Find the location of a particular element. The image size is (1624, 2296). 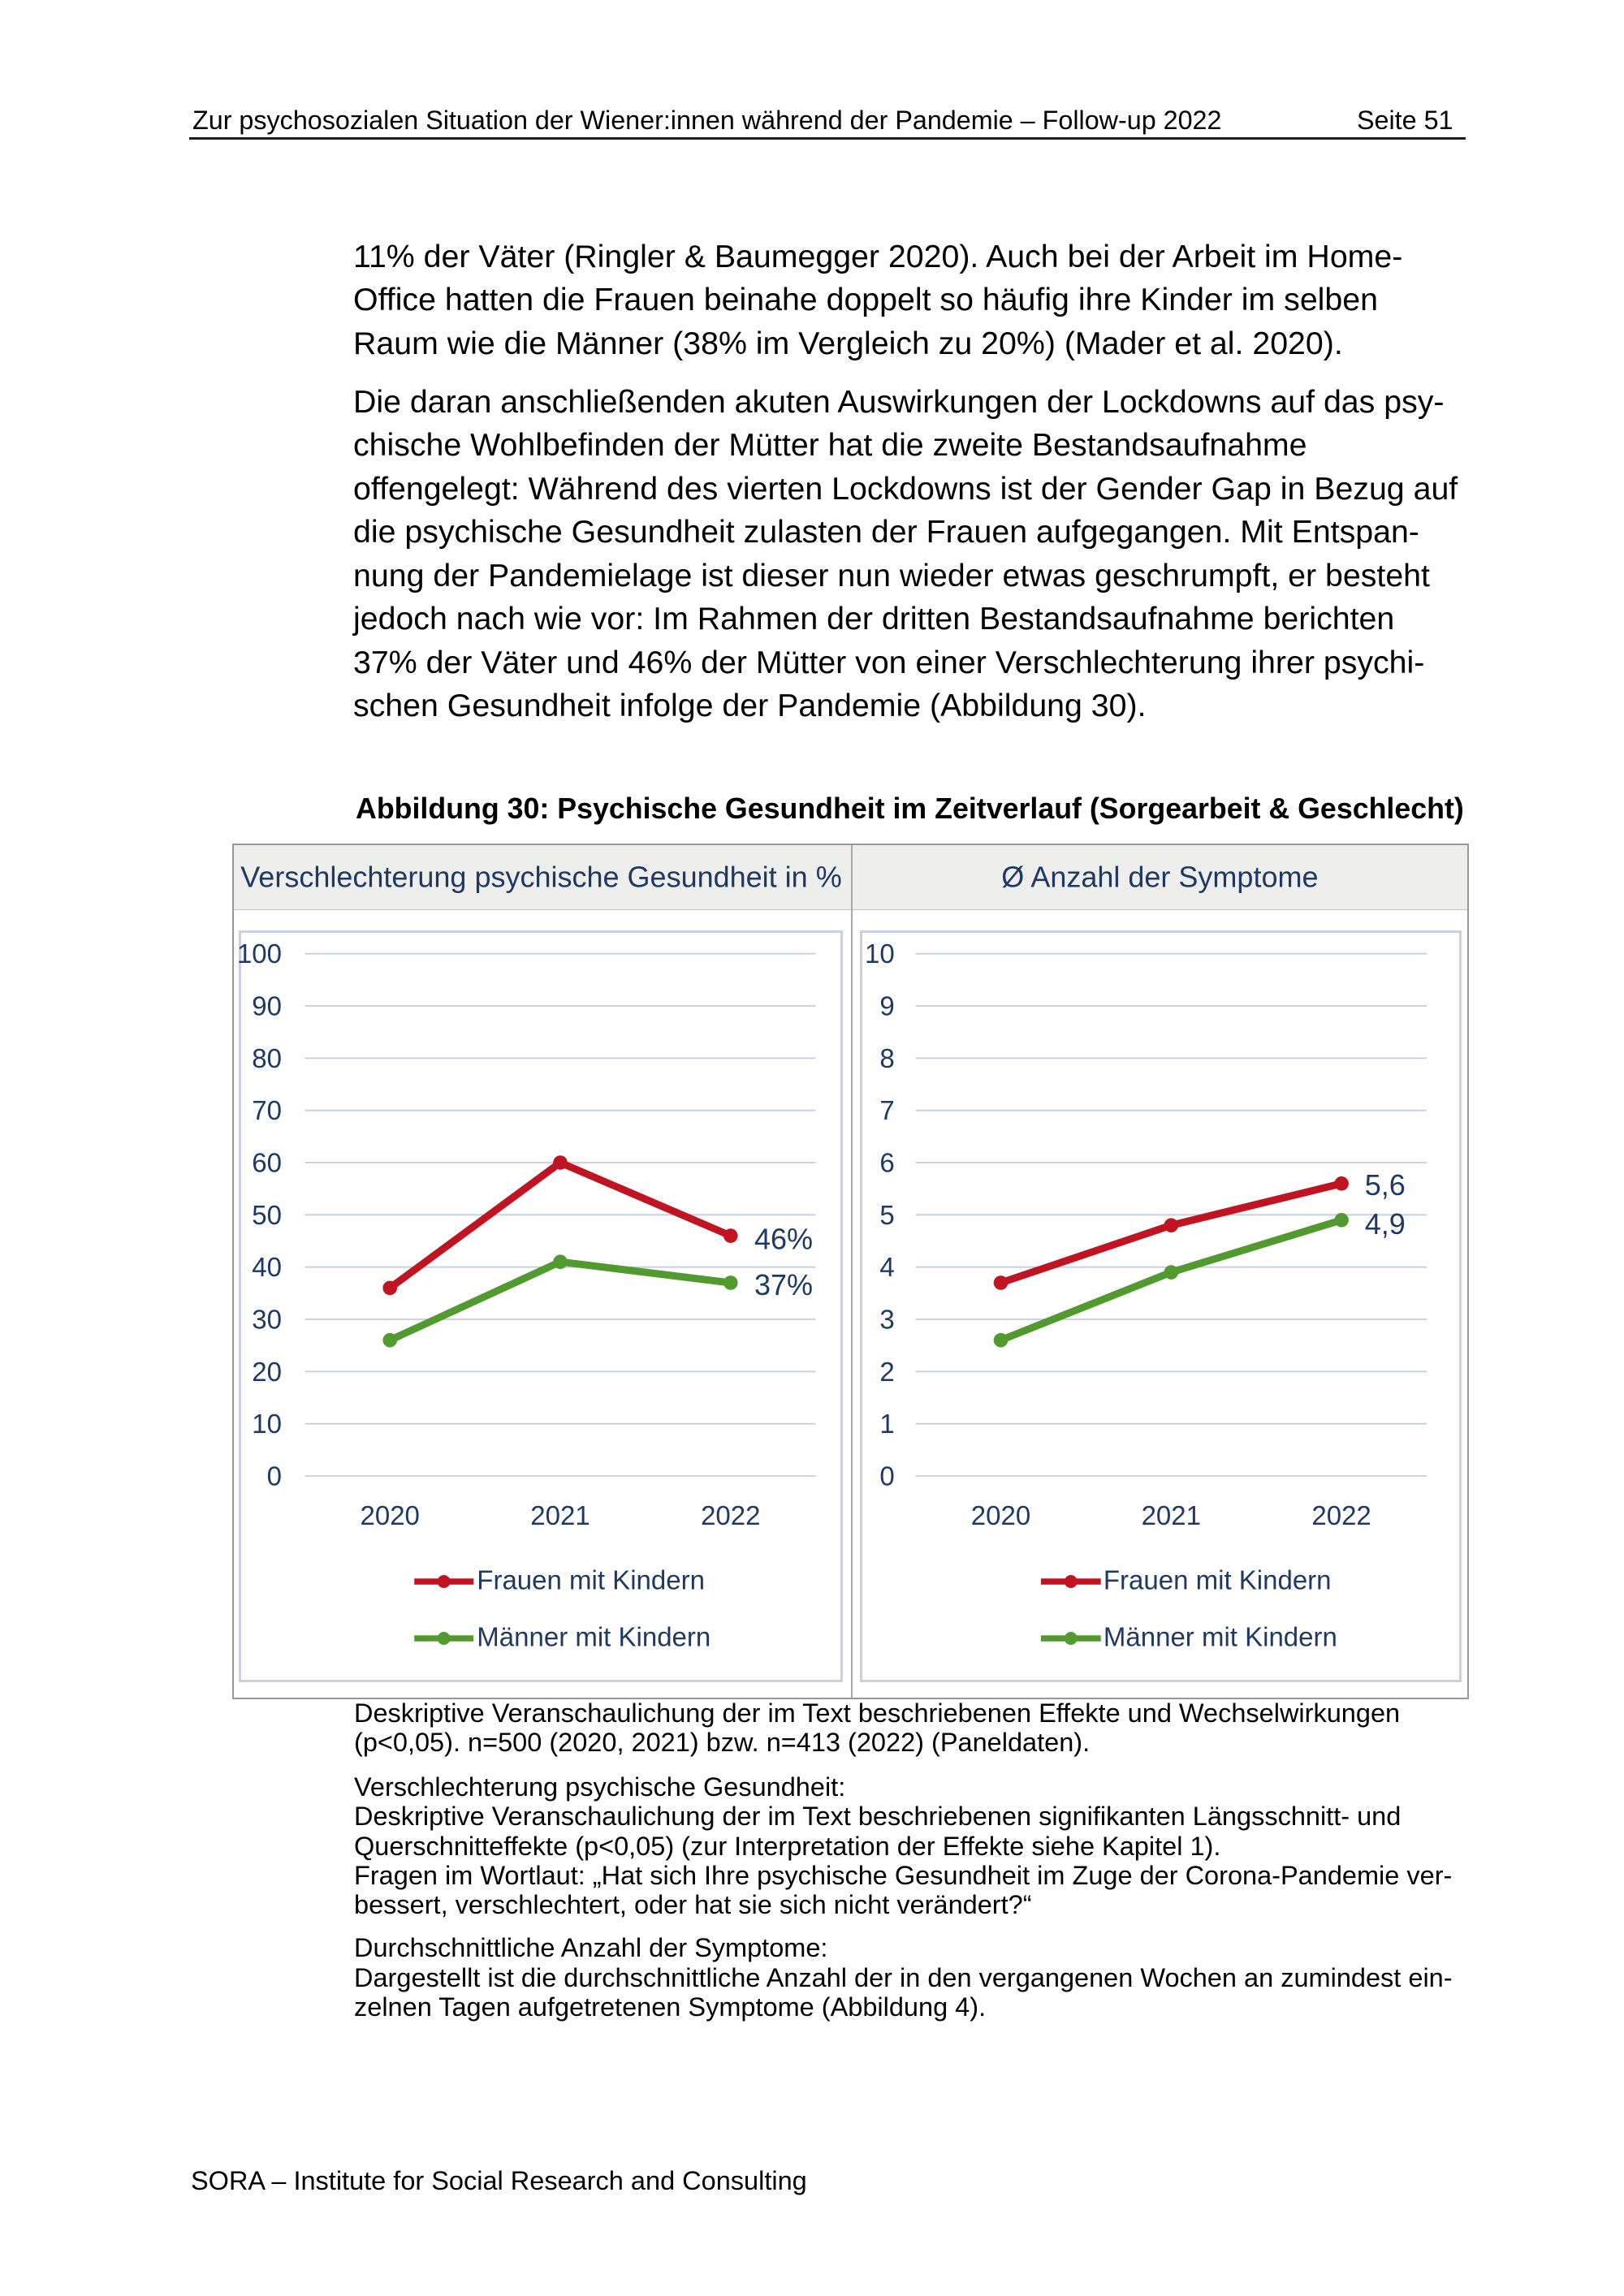

svg-text: 6 is located at coordinates (887, 1163).